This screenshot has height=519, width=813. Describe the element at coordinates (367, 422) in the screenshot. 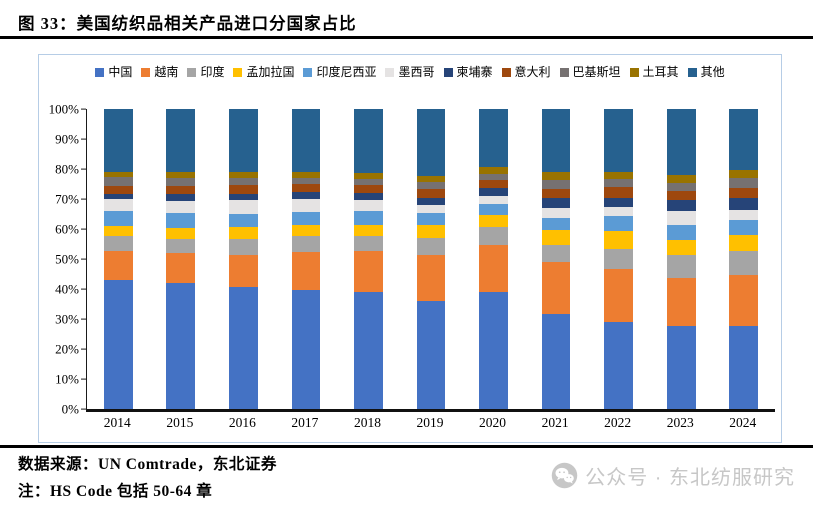

I see `x-axis-label: 2018` at that location.